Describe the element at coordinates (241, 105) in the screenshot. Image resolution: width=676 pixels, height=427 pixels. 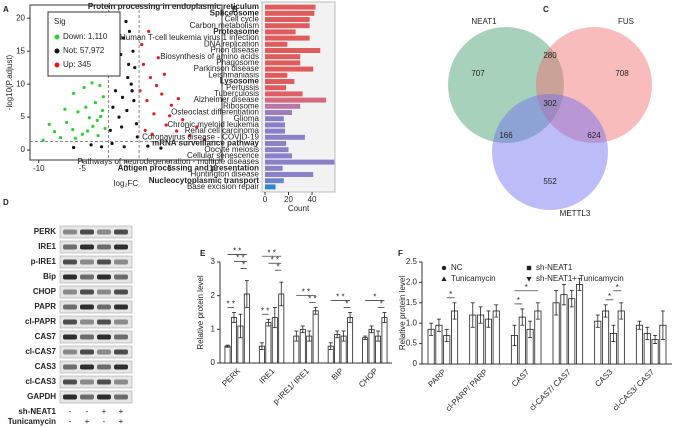
I see `category-label: Ribosome` at that location.